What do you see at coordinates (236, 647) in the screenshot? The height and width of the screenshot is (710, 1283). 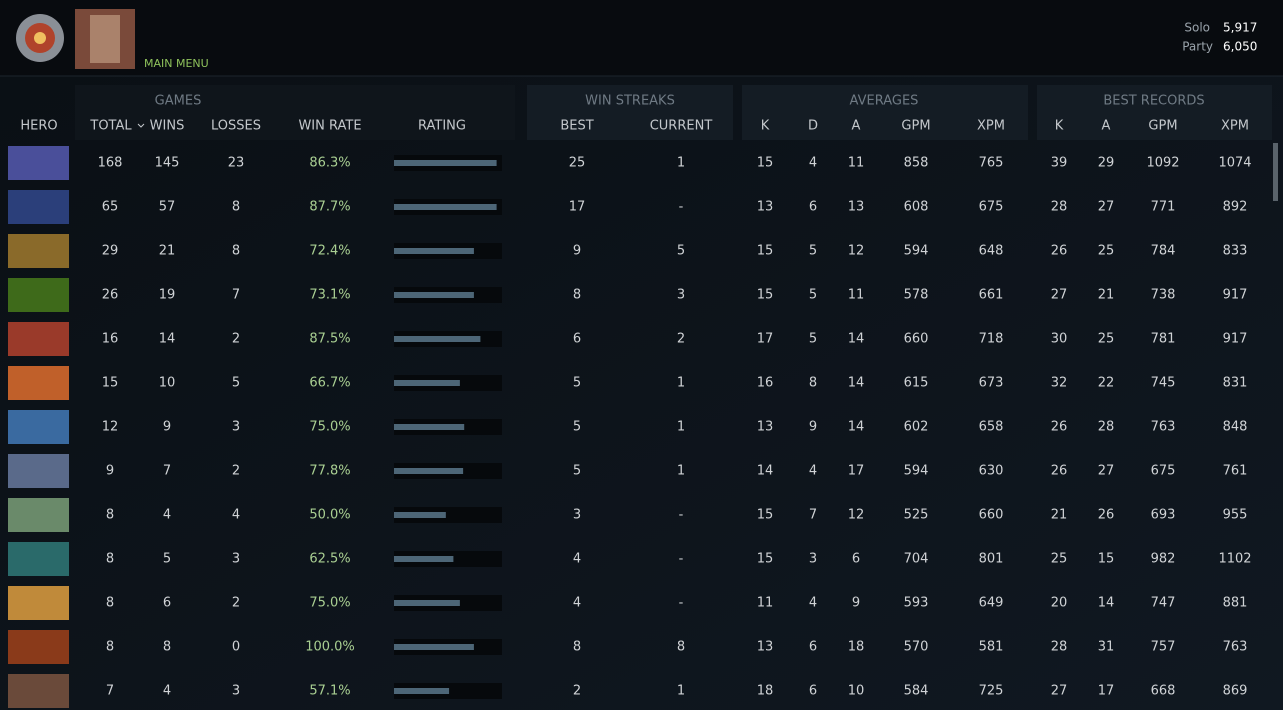 I see `stat-cell: 0` at bounding box center [236, 647].